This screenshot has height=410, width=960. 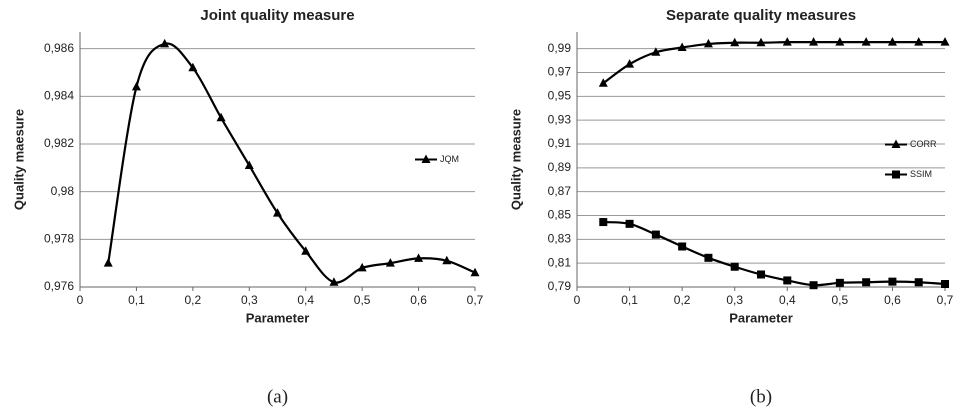 What do you see at coordinates (277, 15) in the screenshot?
I see `chart-title: Joint quality measure` at bounding box center [277, 15].